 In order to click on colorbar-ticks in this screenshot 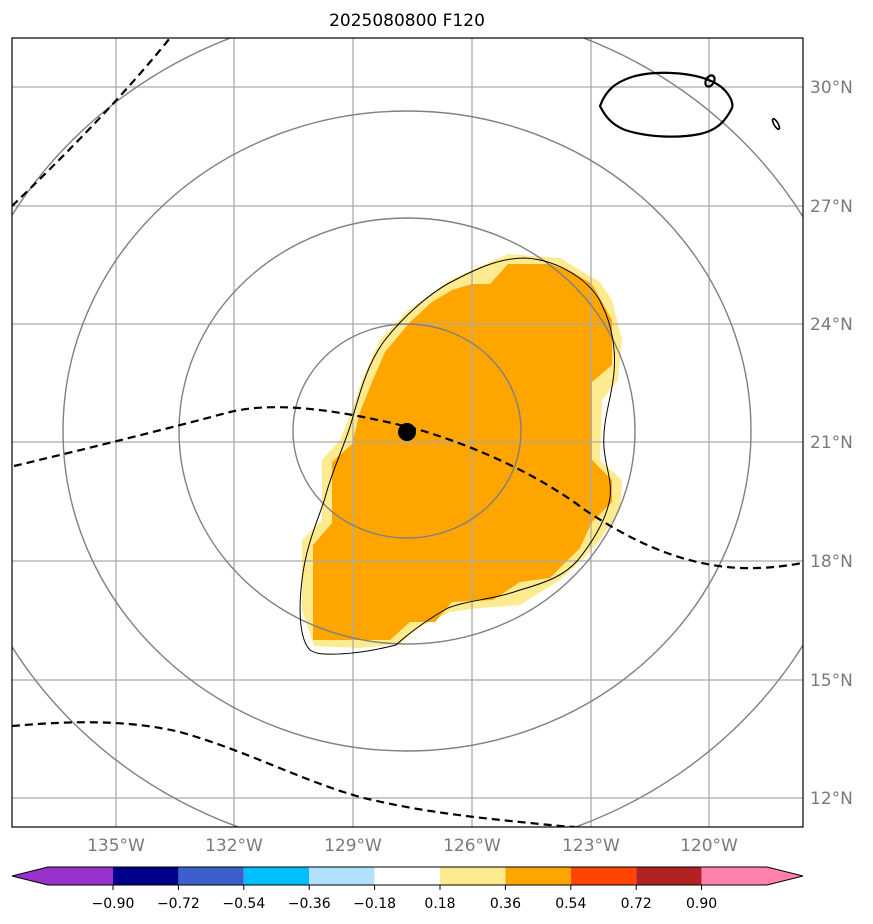, I will do `click(407, 887)`.